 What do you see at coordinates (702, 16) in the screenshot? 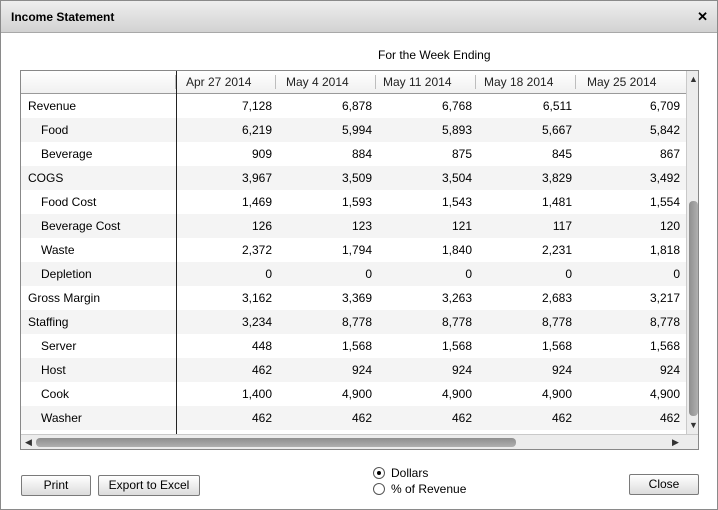
I see `close-icon: ✕` at bounding box center [702, 16].